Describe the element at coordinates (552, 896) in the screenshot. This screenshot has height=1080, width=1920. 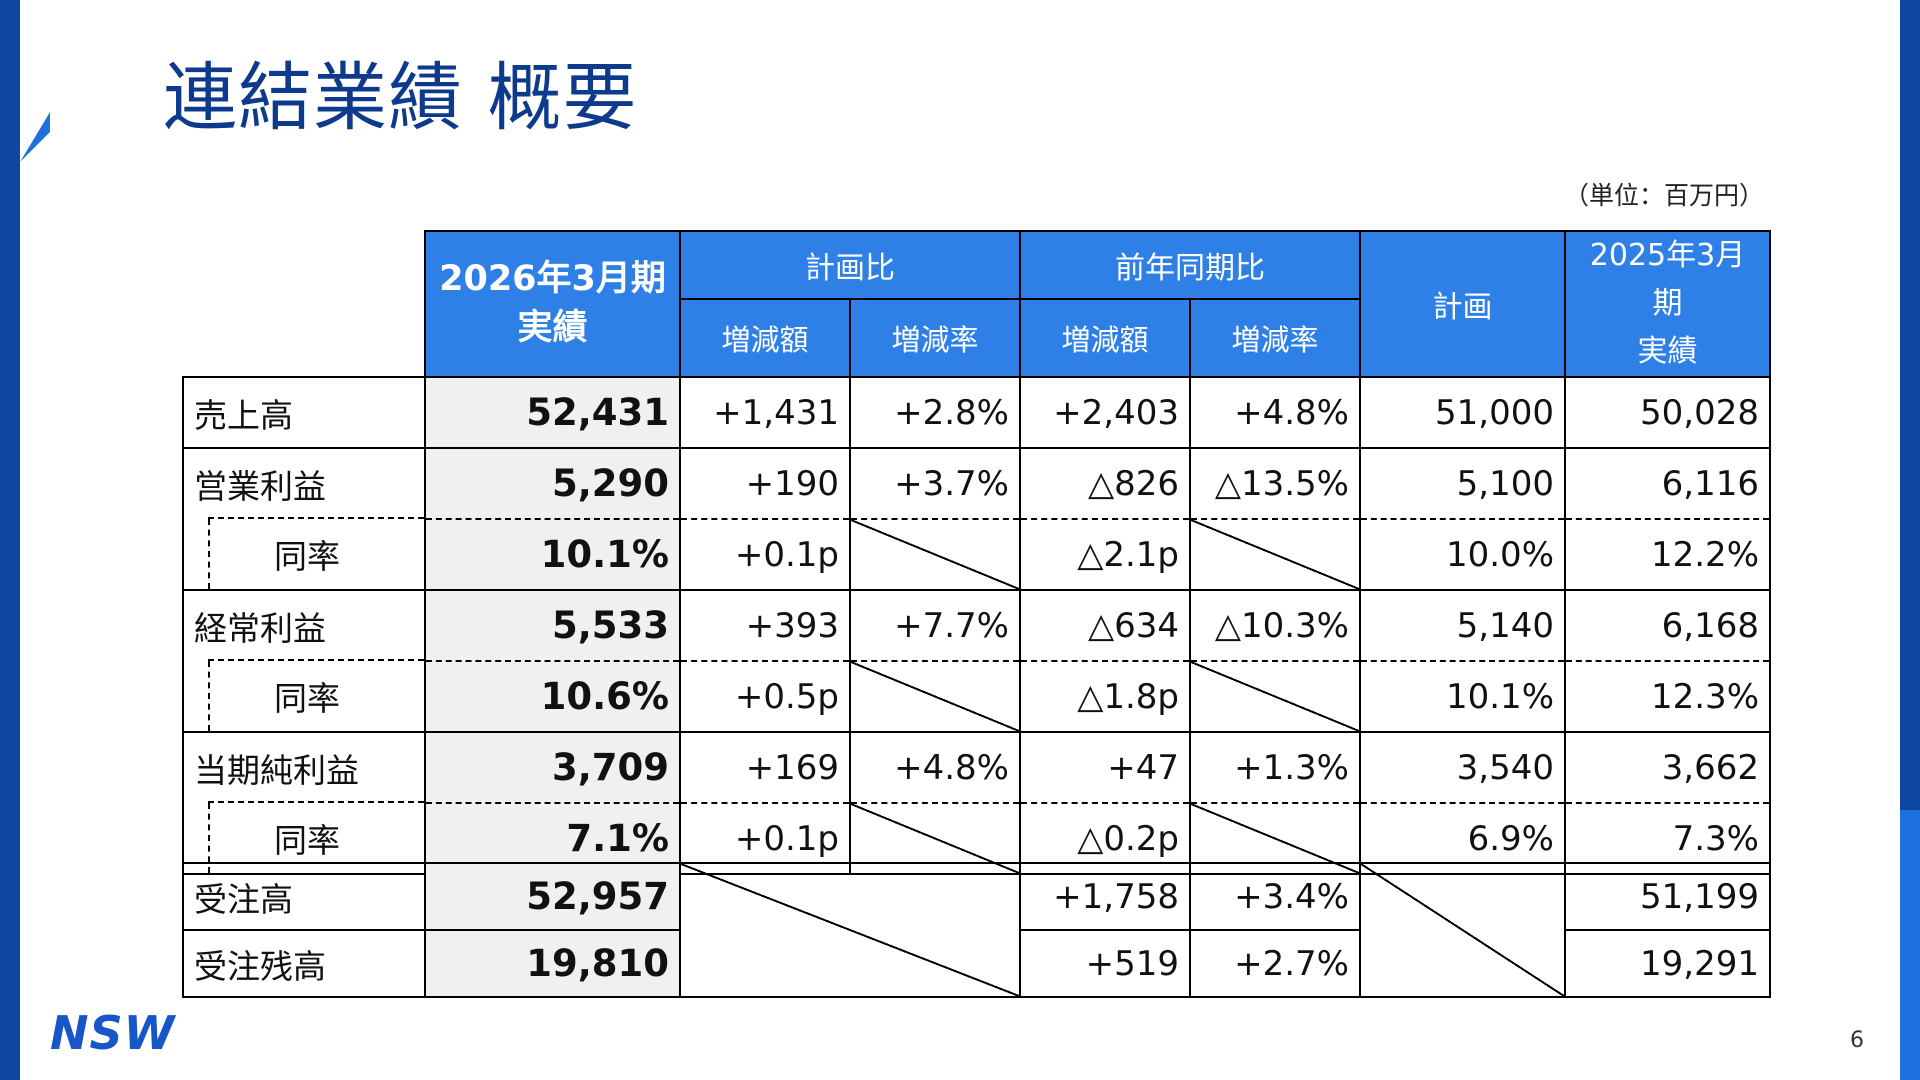
I see `actual-value: 52,957` at that location.